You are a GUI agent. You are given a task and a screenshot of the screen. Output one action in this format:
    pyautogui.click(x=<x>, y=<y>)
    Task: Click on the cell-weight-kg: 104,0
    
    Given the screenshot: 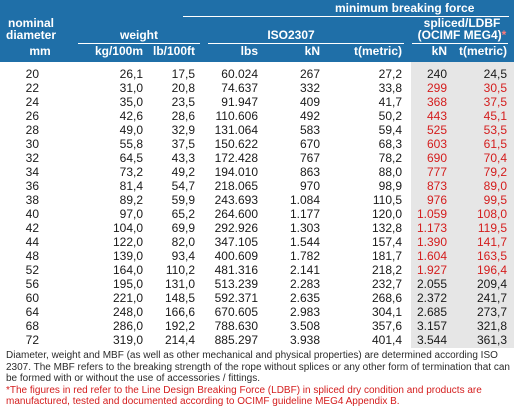 What is the action you would take?
    pyautogui.click(x=127, y=228)
    